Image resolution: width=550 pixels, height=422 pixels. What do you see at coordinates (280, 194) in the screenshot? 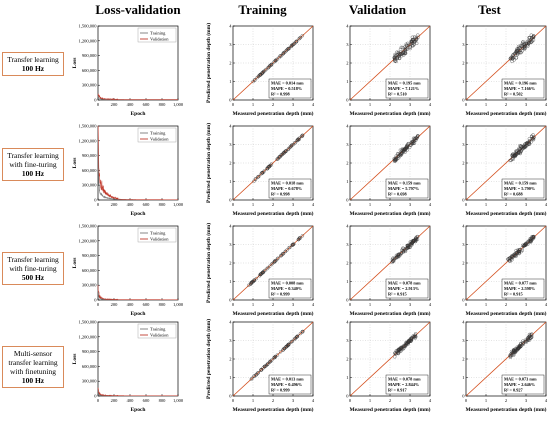
I see `metric-r2: R² = 0.998` at bounding box center [280, 194].